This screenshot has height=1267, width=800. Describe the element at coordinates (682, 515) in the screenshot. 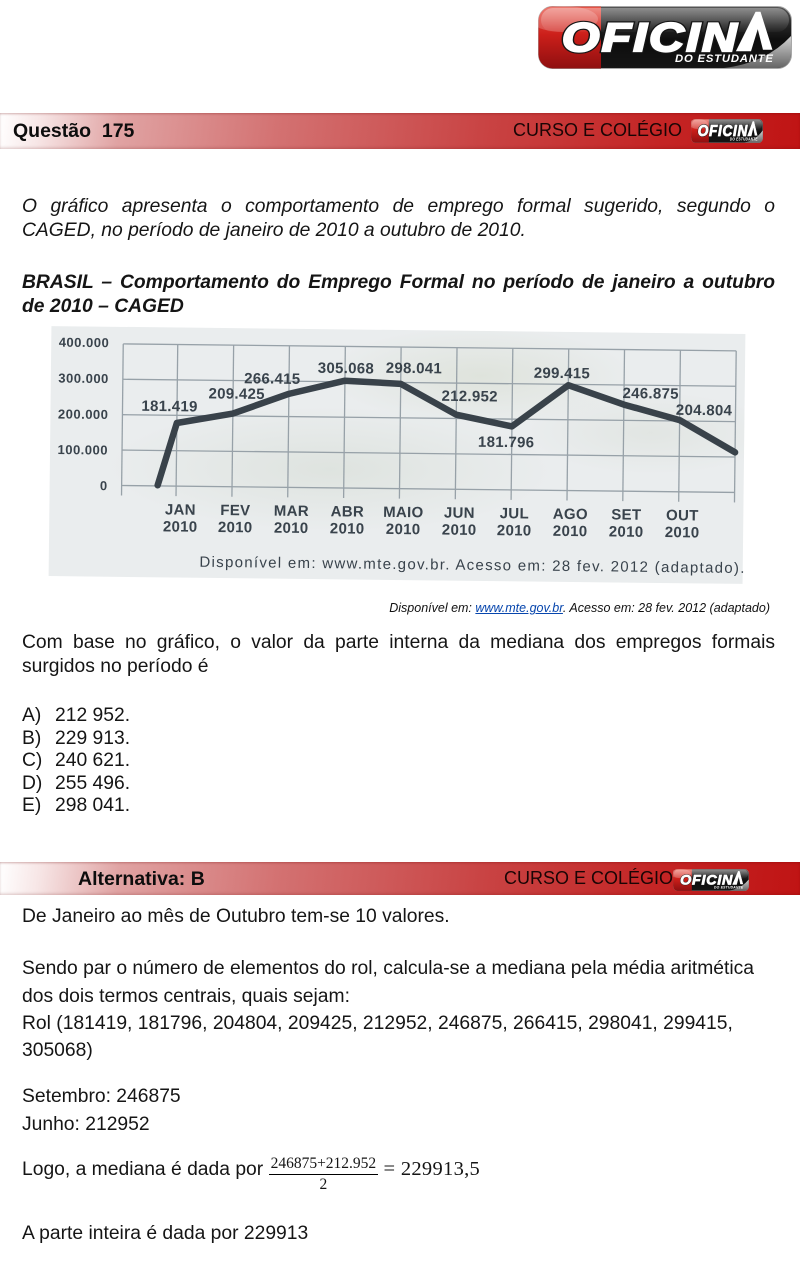

I see `svg-text: OUT` at that location.